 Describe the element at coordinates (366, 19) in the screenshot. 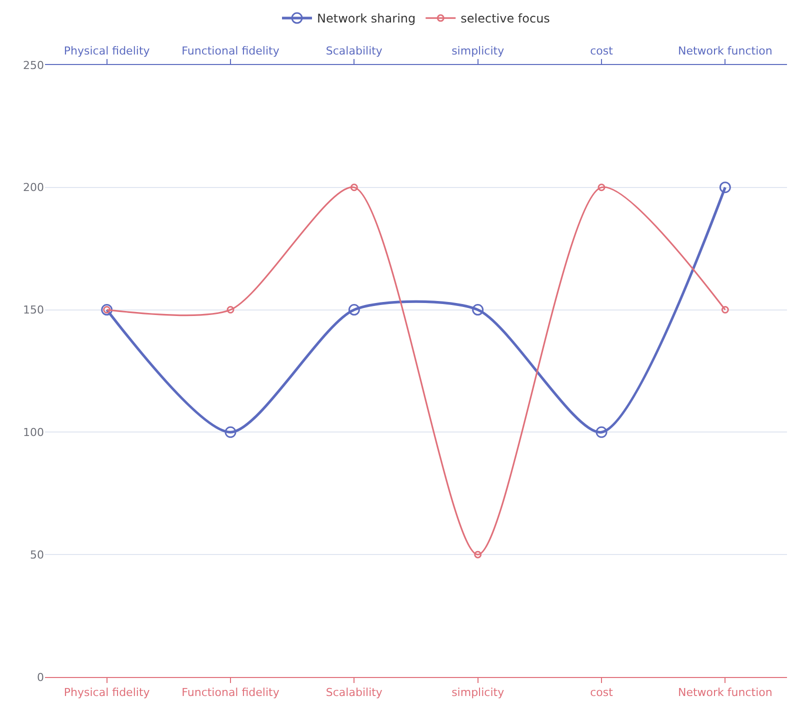

I see `legend-label: Network sharing` at that location.